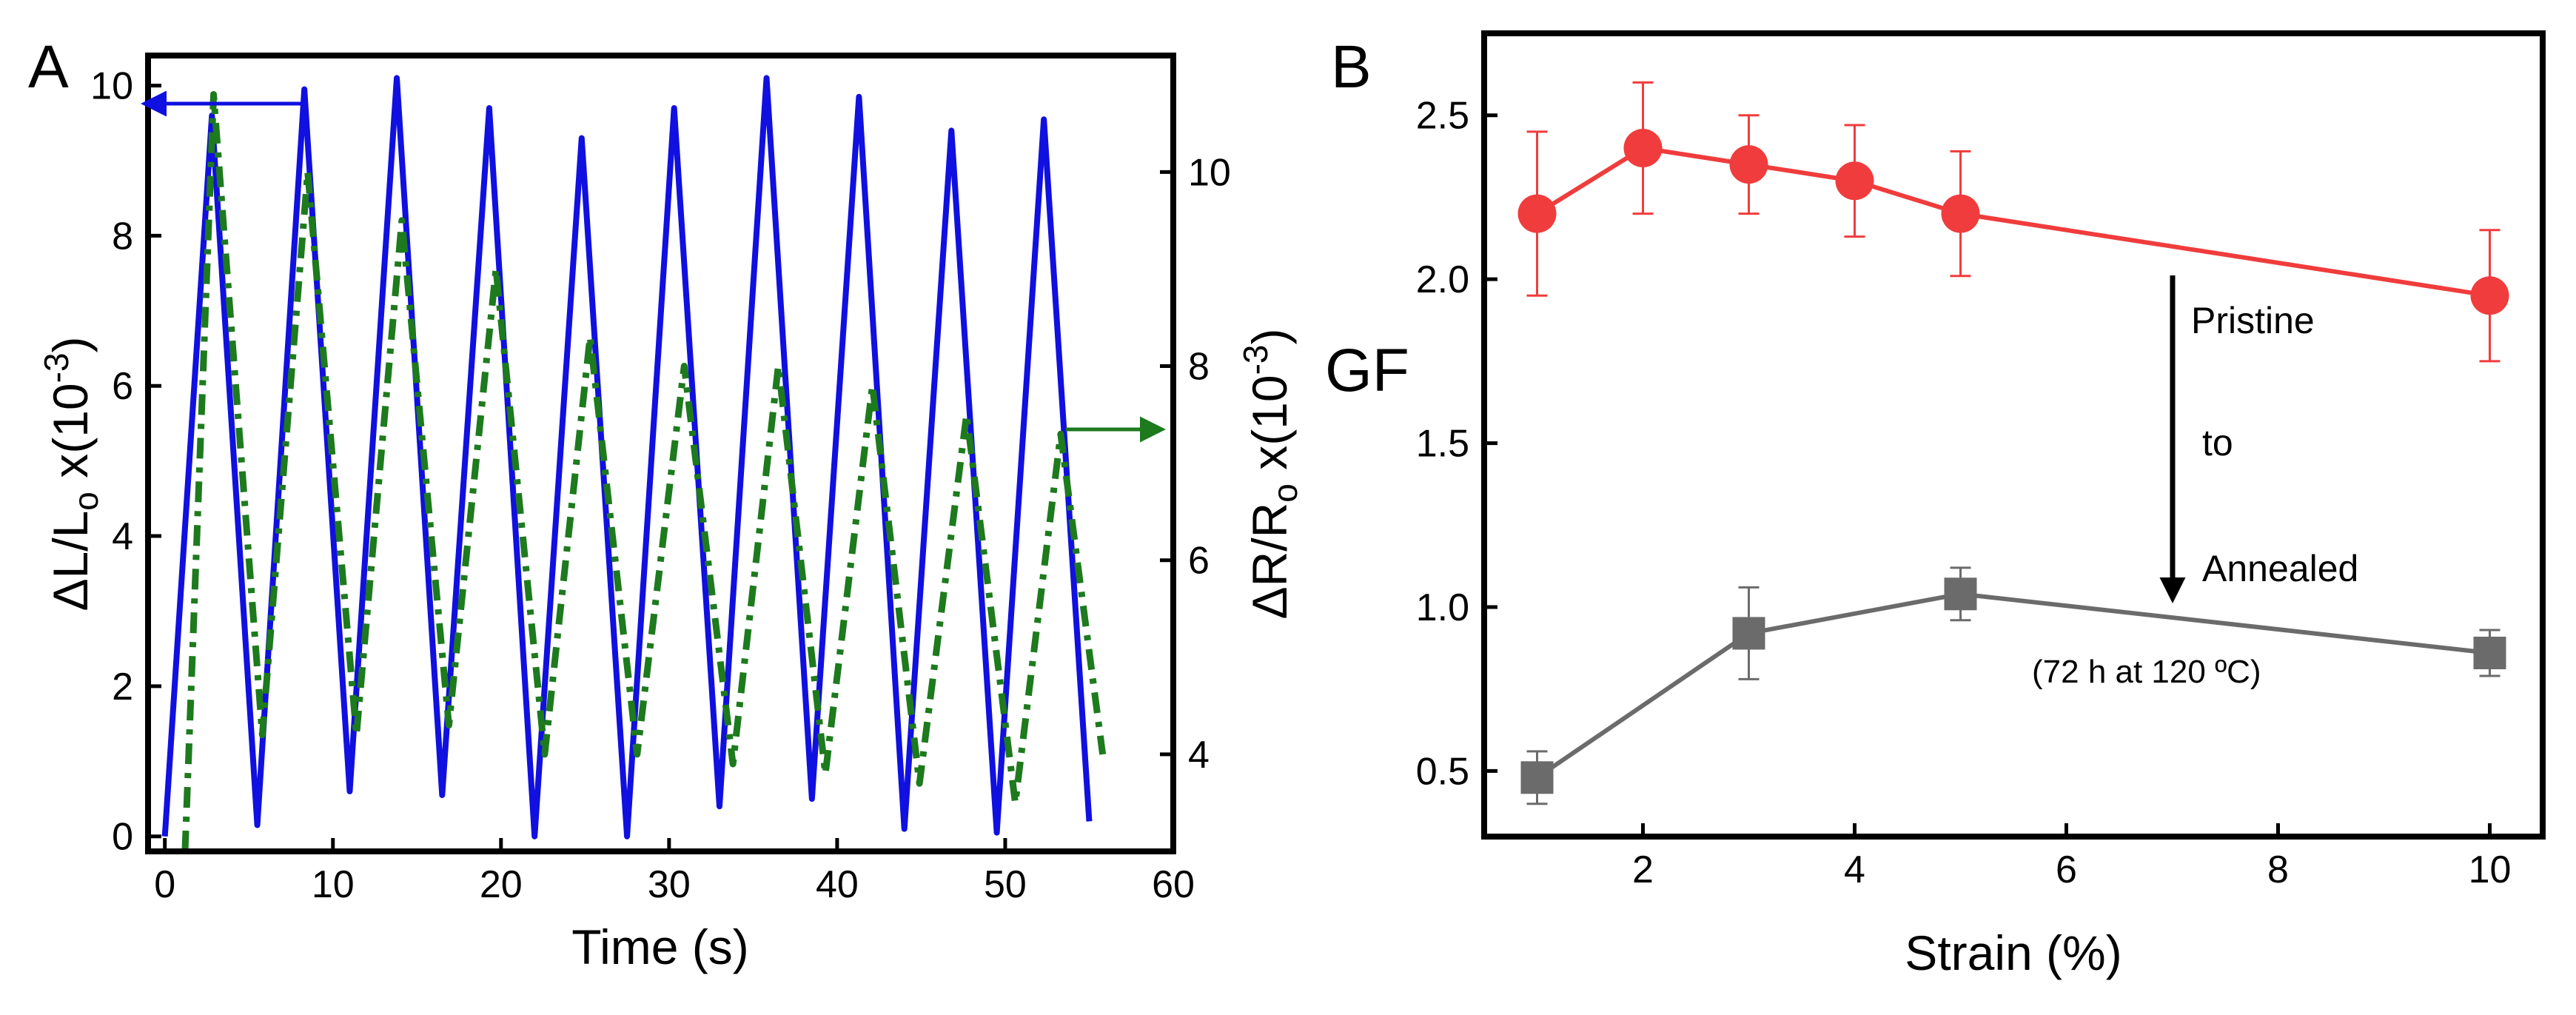  Describe the element at coordinates (164, 885) in the screenshot. I see `x-tick-label: 0` at that location.